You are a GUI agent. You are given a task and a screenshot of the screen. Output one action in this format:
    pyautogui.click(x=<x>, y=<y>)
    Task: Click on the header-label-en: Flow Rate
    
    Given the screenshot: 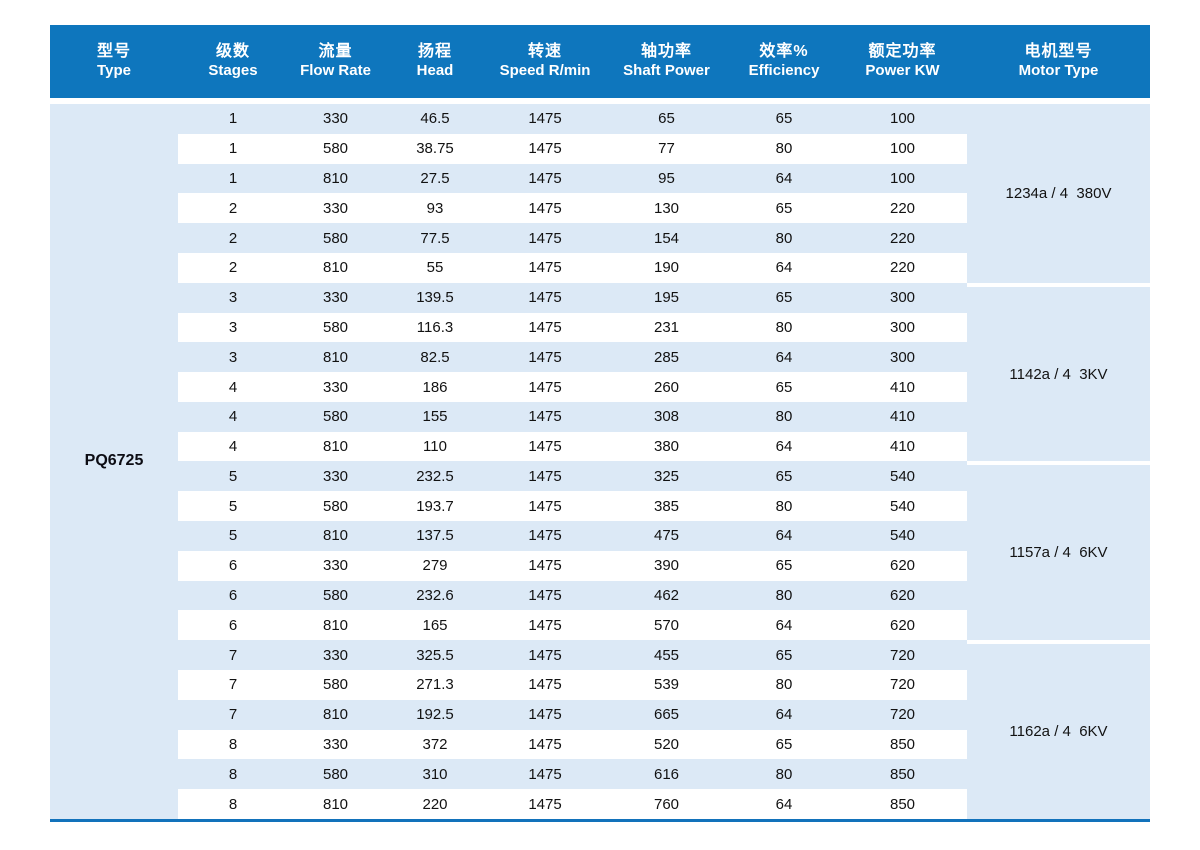 What is the action you would take?
    pyautogui.click(x=335, y=71)
    